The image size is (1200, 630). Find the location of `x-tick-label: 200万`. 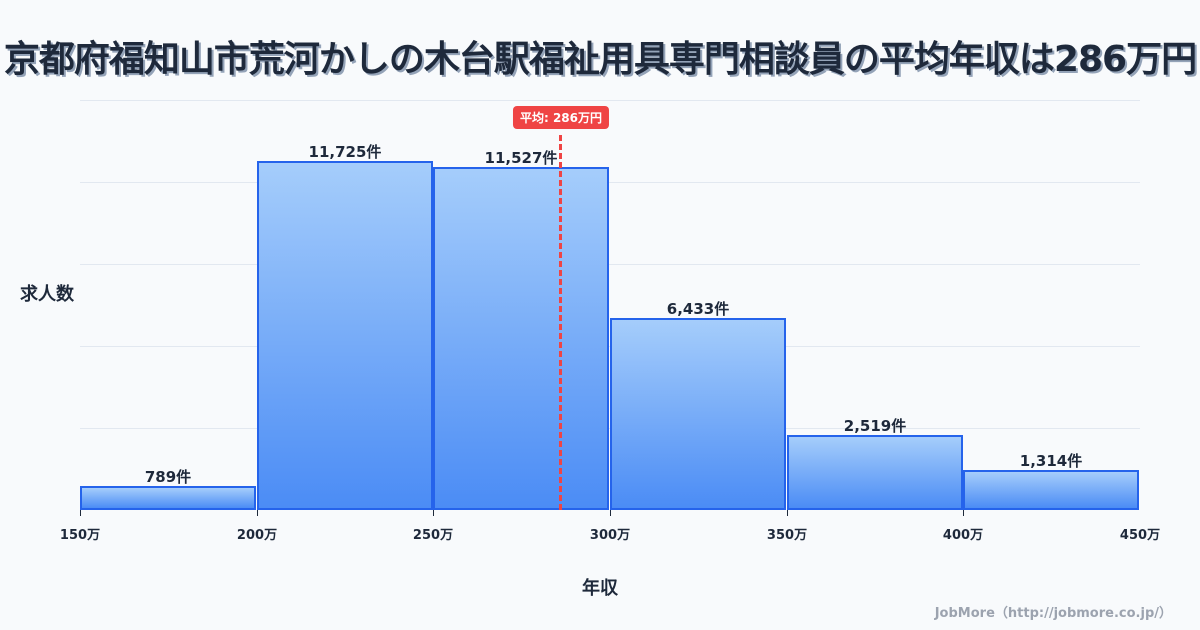

x-tick-label: 200万 is located at coordinates (257, 535).